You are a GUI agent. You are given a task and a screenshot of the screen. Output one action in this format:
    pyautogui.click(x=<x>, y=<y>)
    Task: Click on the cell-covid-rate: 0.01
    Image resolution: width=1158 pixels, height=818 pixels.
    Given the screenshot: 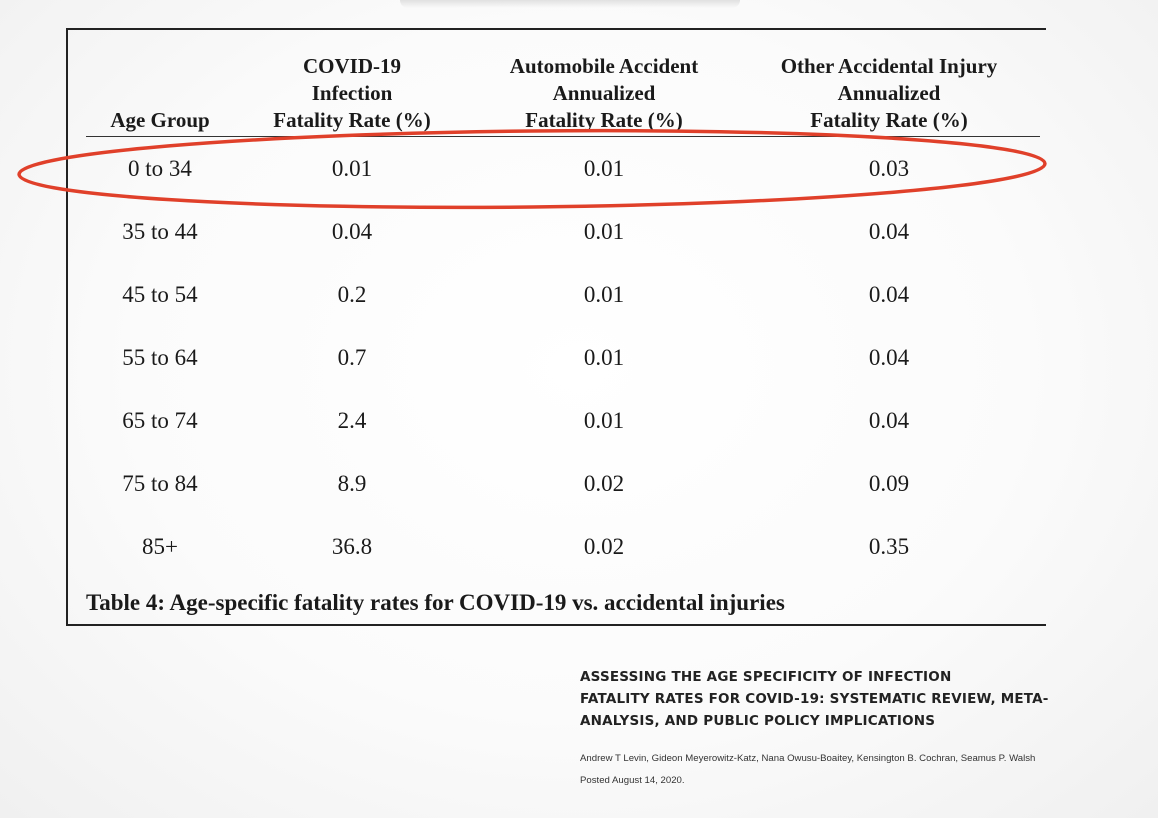 What is the action you would take?
    pyautogui.click(x=352, y=168)
    